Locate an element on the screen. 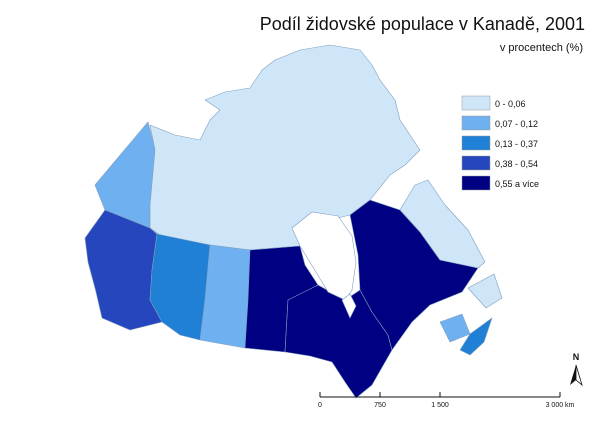 This screenshot has height=424, width=600. newfoundland is located at coordinates (485, 291).